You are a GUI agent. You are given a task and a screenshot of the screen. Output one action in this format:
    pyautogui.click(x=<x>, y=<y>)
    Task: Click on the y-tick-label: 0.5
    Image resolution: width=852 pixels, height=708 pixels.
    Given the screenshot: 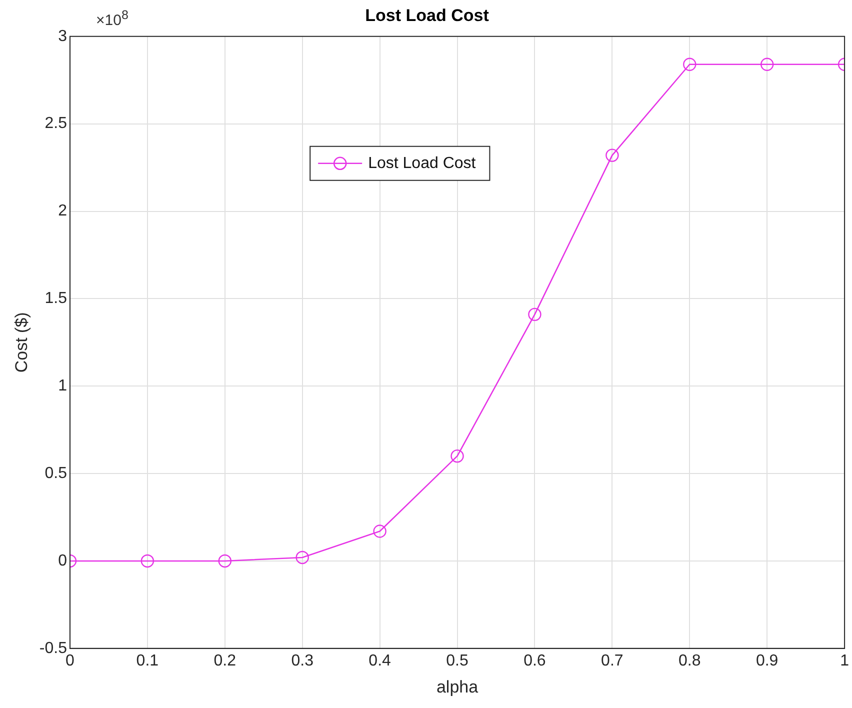 What is the action you would take?
    pyautogui.click(x=56, y=473)
    